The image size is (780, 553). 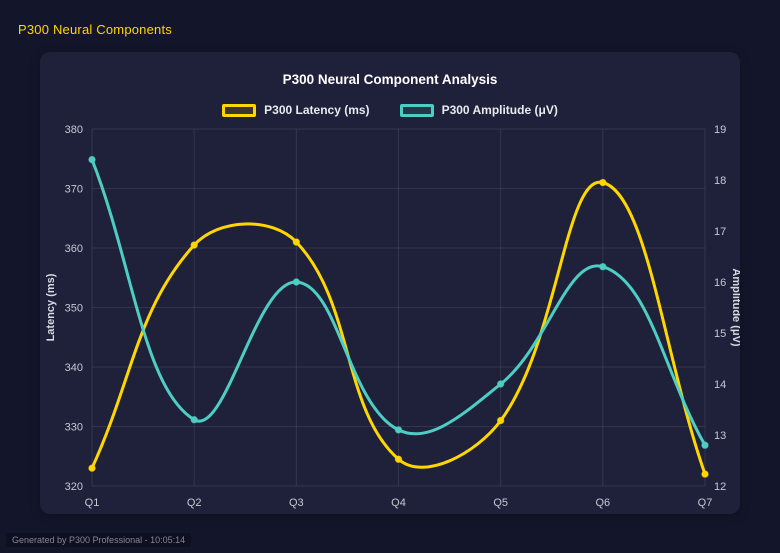 What do you see at coordinates (500, 503) in the screenshot?
I see `x-tick-label: Q5` at bounding box center [500, 503].